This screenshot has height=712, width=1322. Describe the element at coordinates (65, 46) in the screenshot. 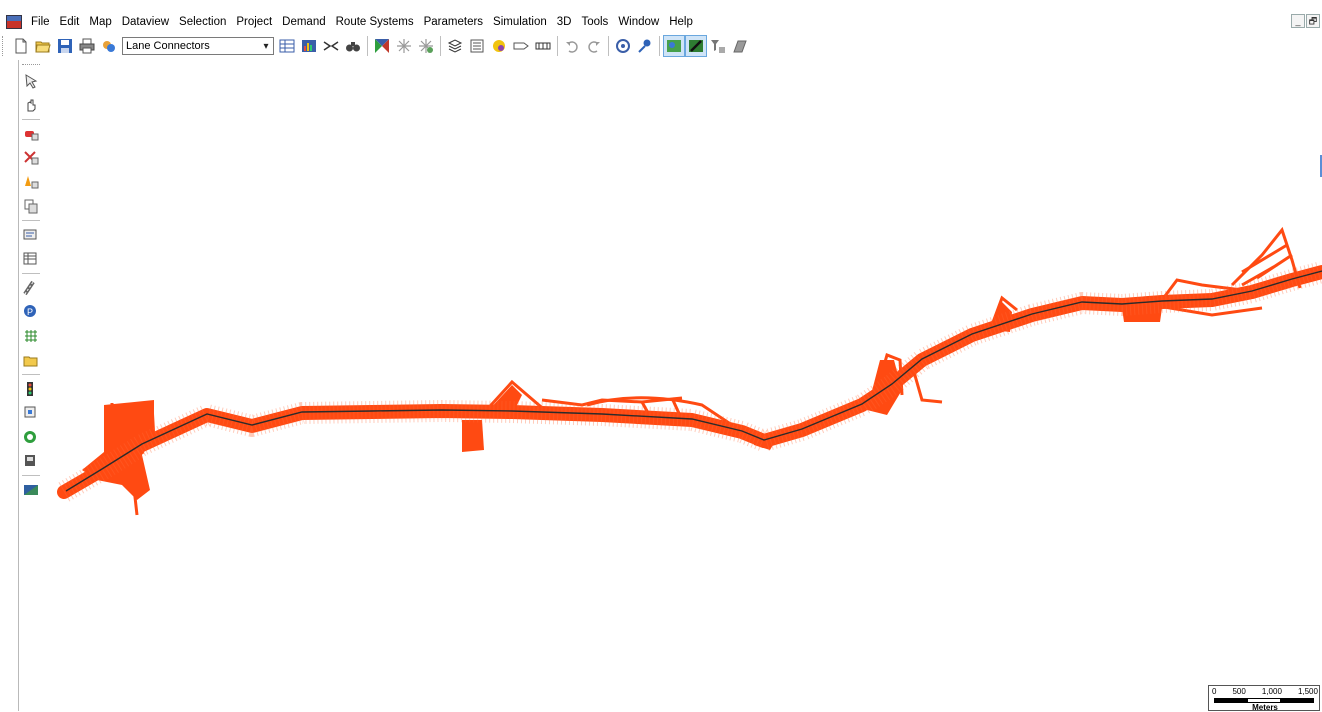

I see `save-icon` at that location.